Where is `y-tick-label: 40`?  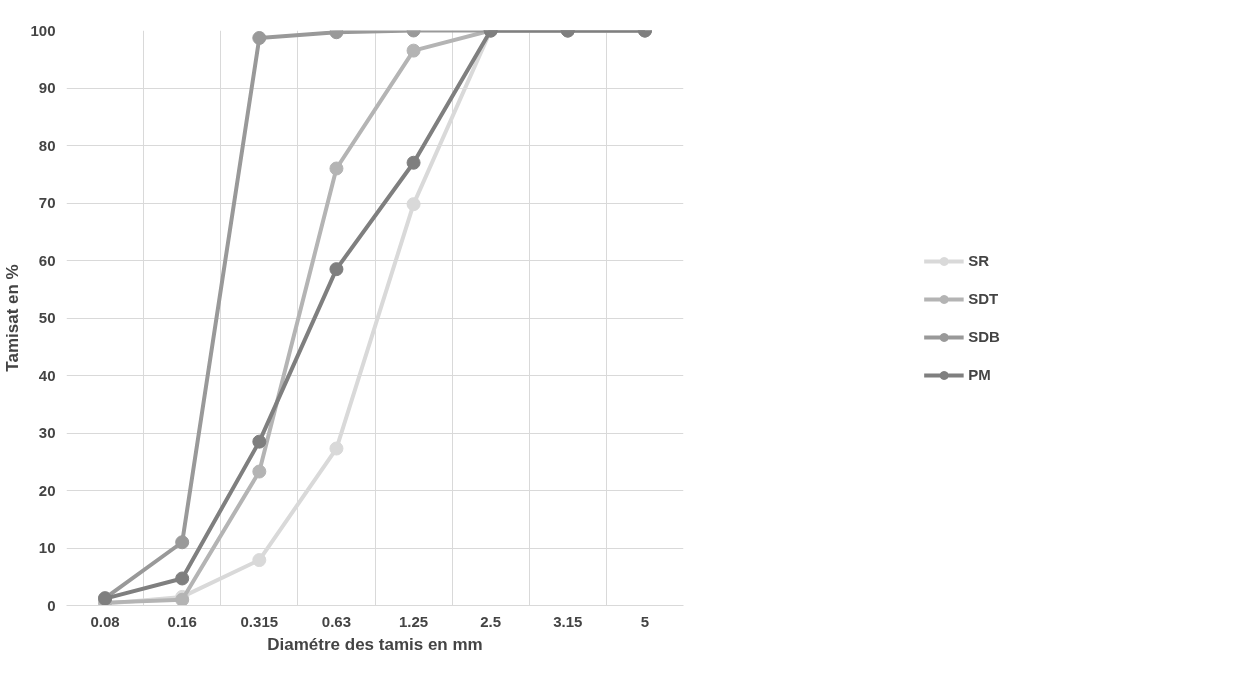
y-tick-label: 40 is located at coordinates (47, 375).